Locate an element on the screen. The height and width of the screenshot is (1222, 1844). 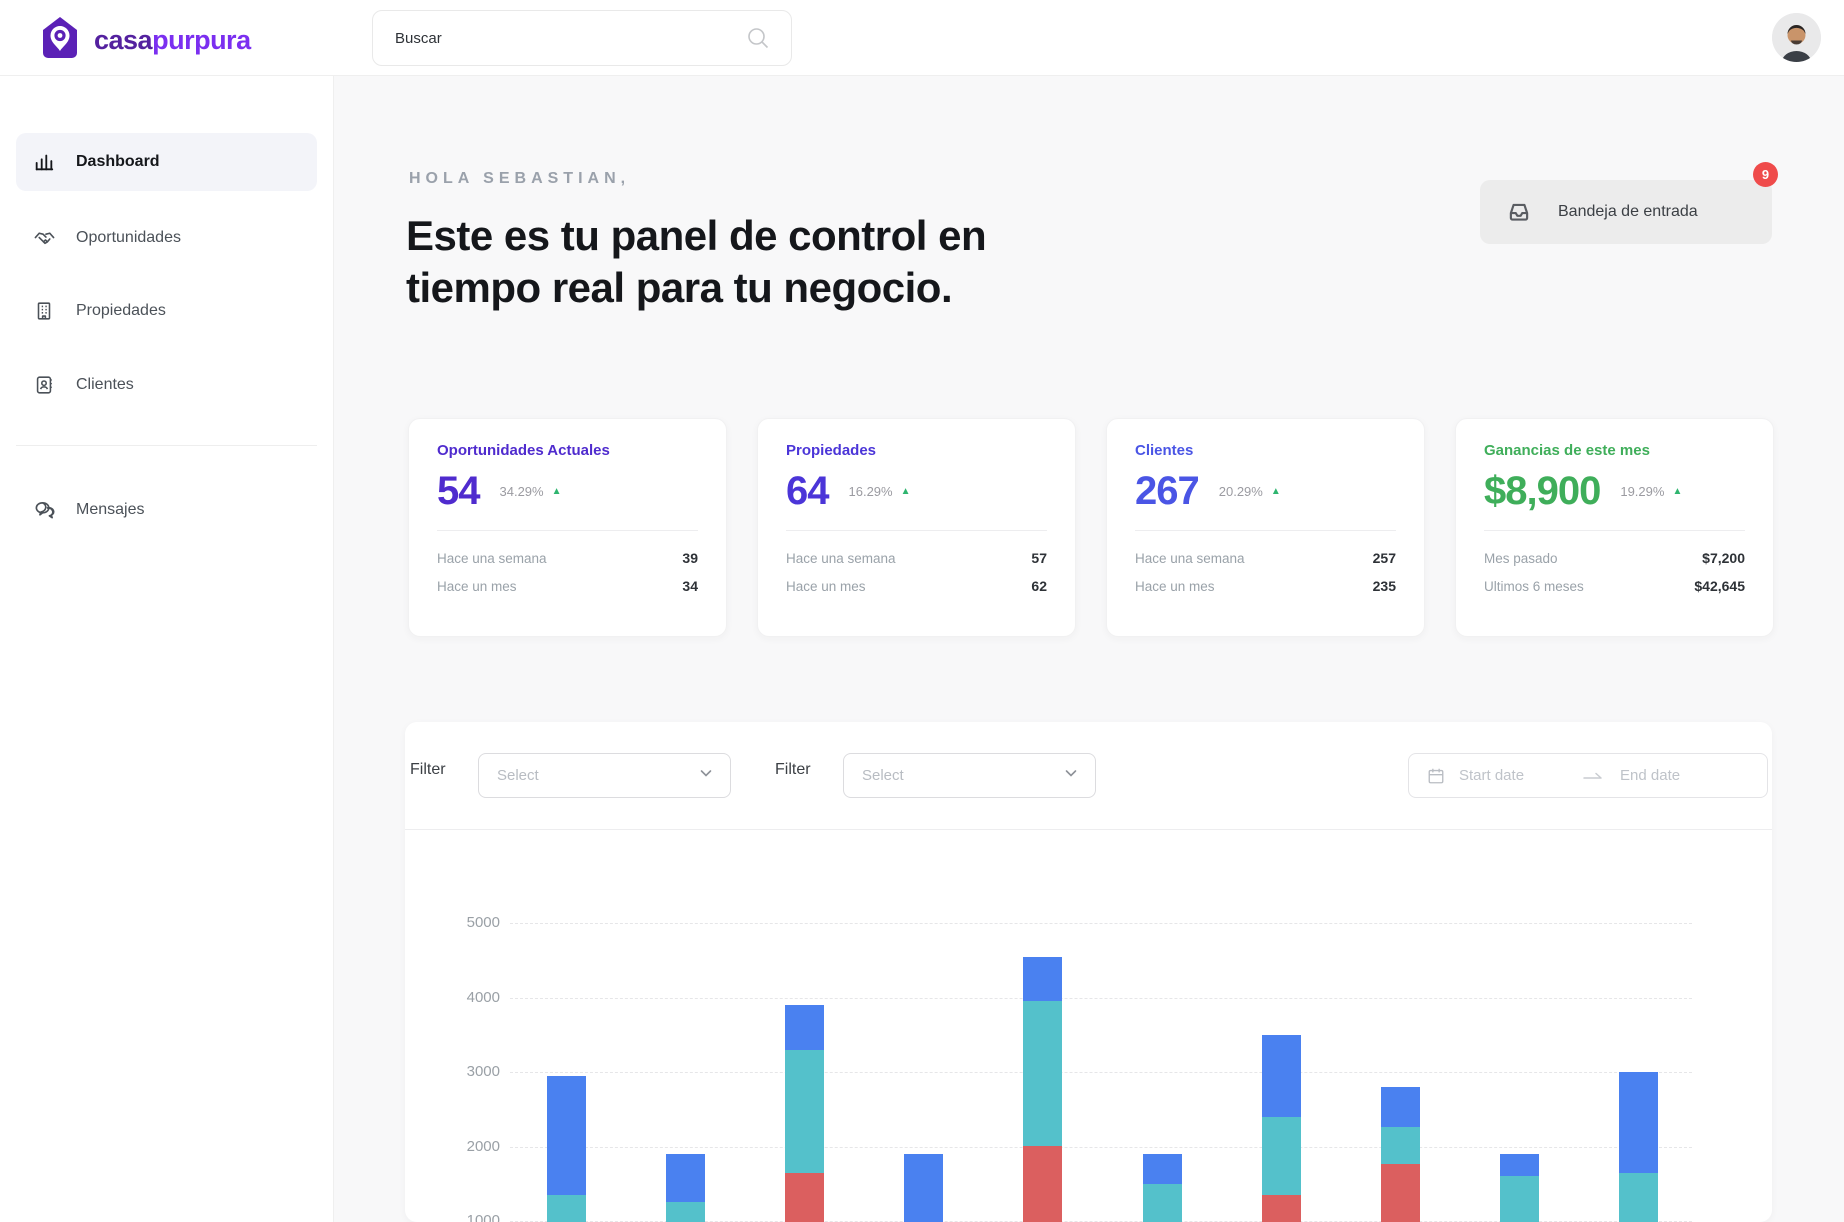
filter-select-1: Select is located at coordinates (604, 775).